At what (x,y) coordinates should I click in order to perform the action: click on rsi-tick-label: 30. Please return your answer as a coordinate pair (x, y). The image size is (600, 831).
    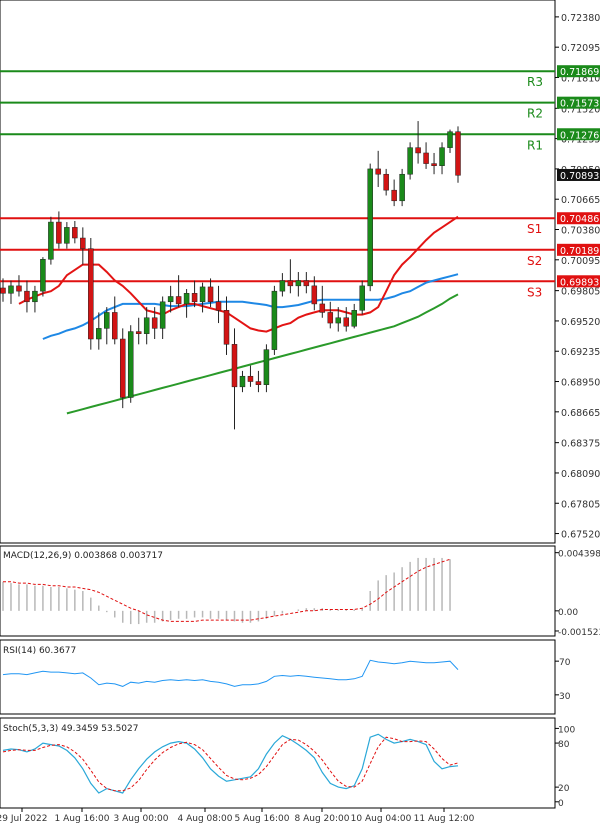
    Looking at the image, I should click on (565, 697).